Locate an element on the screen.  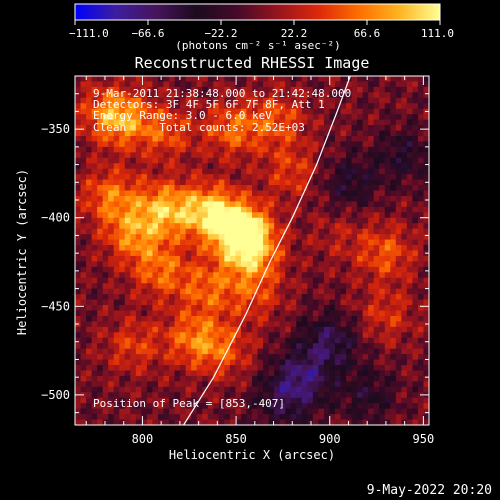
colorbar-unit-label: (photons cm⁻² s⁻¹ asec⁻²) is located at coordinates (258, 45).